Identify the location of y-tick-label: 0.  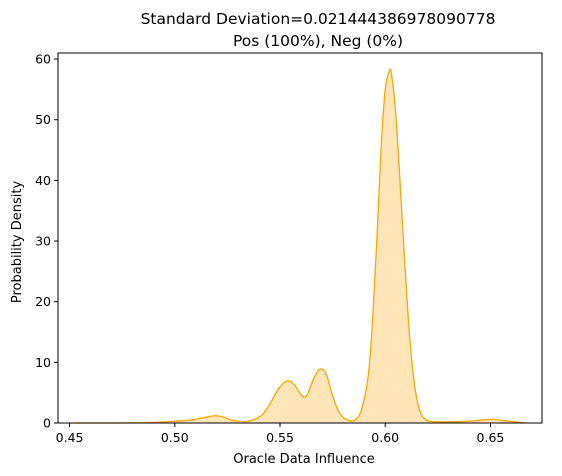
(47, 423).